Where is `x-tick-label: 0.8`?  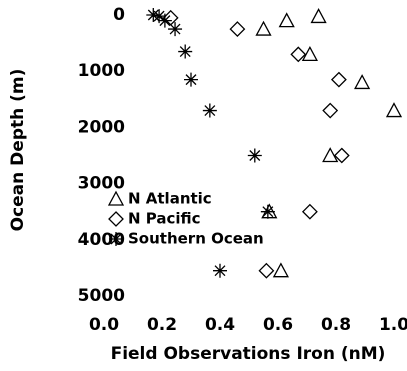 x-tick-label: 0.8 is located at coordinates (336, 325).